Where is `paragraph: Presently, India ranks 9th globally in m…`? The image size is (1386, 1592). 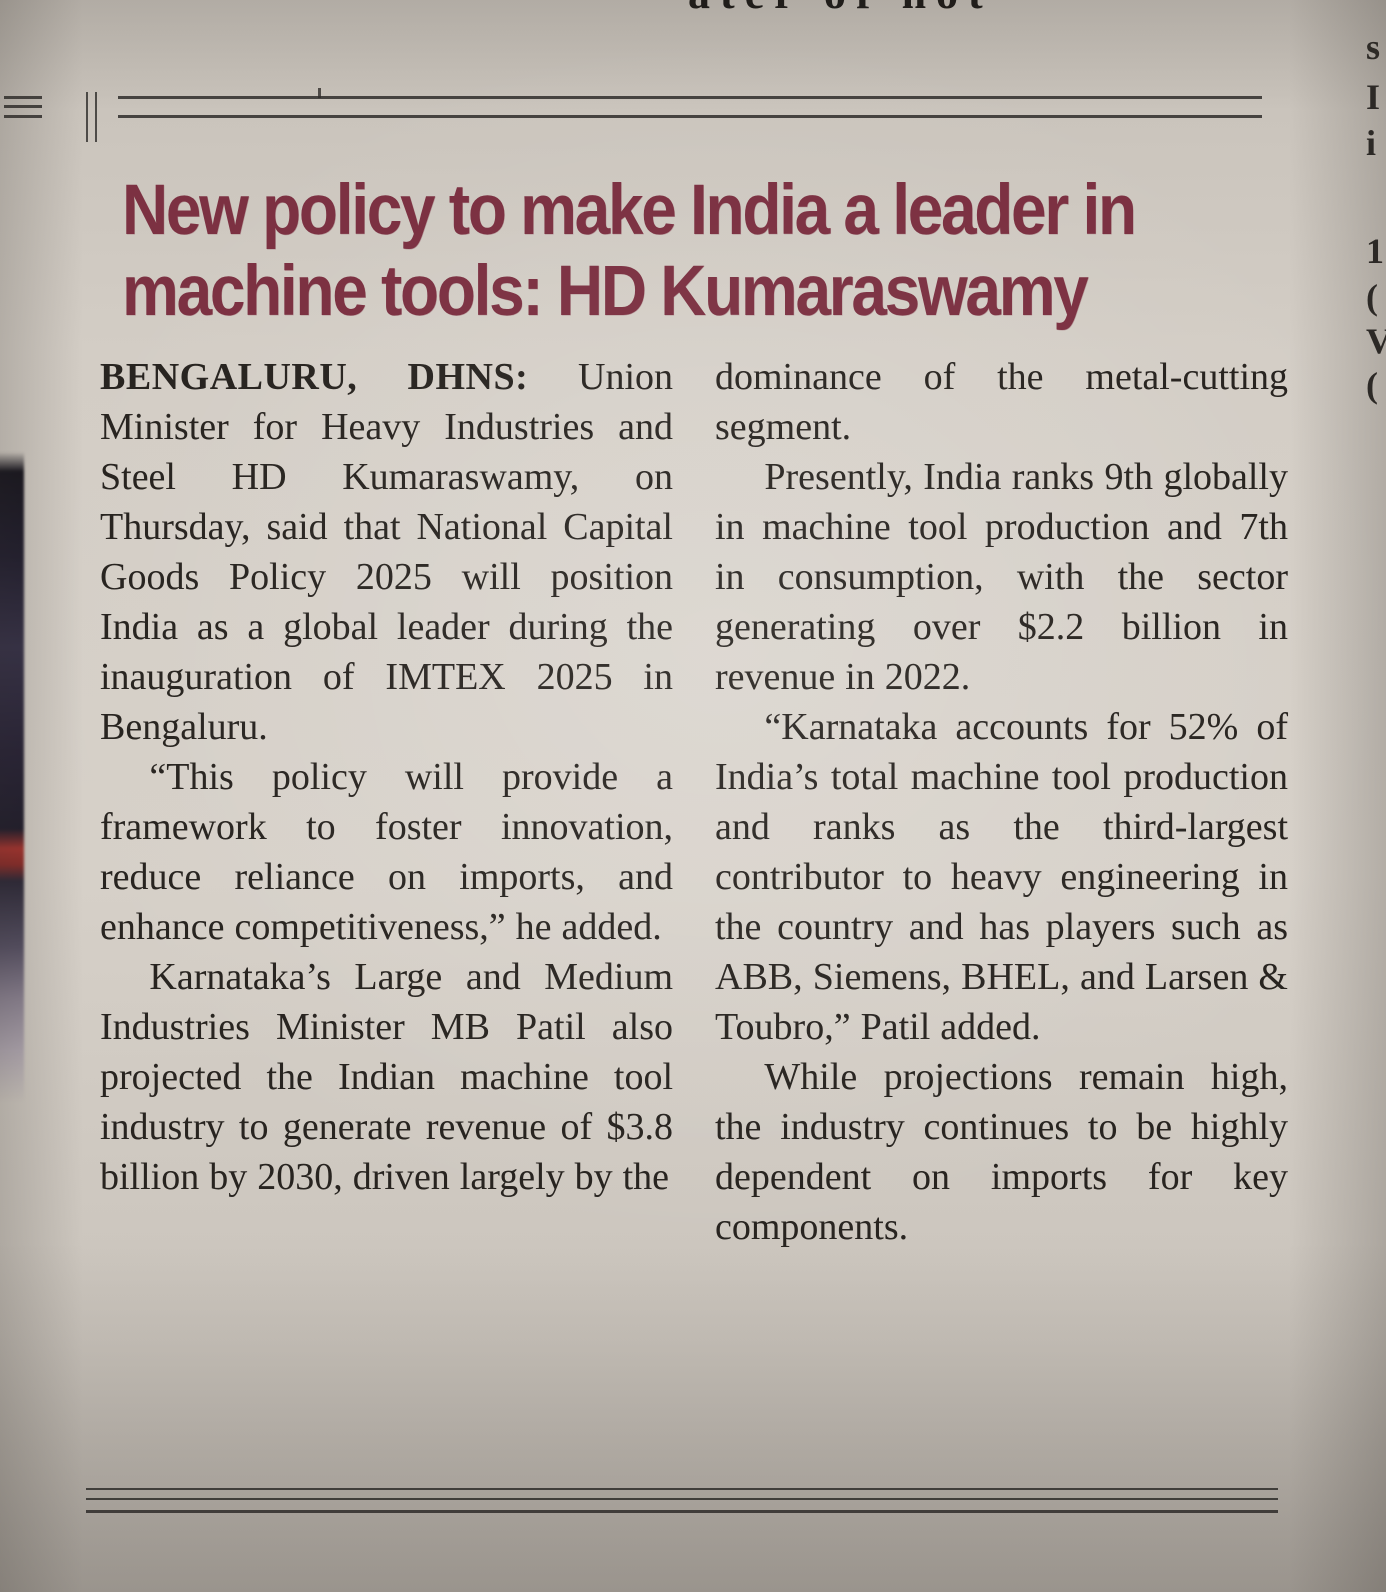
paragraph: Presently, India ranks 9th globally in m… is located at coordinates (1001, 577).